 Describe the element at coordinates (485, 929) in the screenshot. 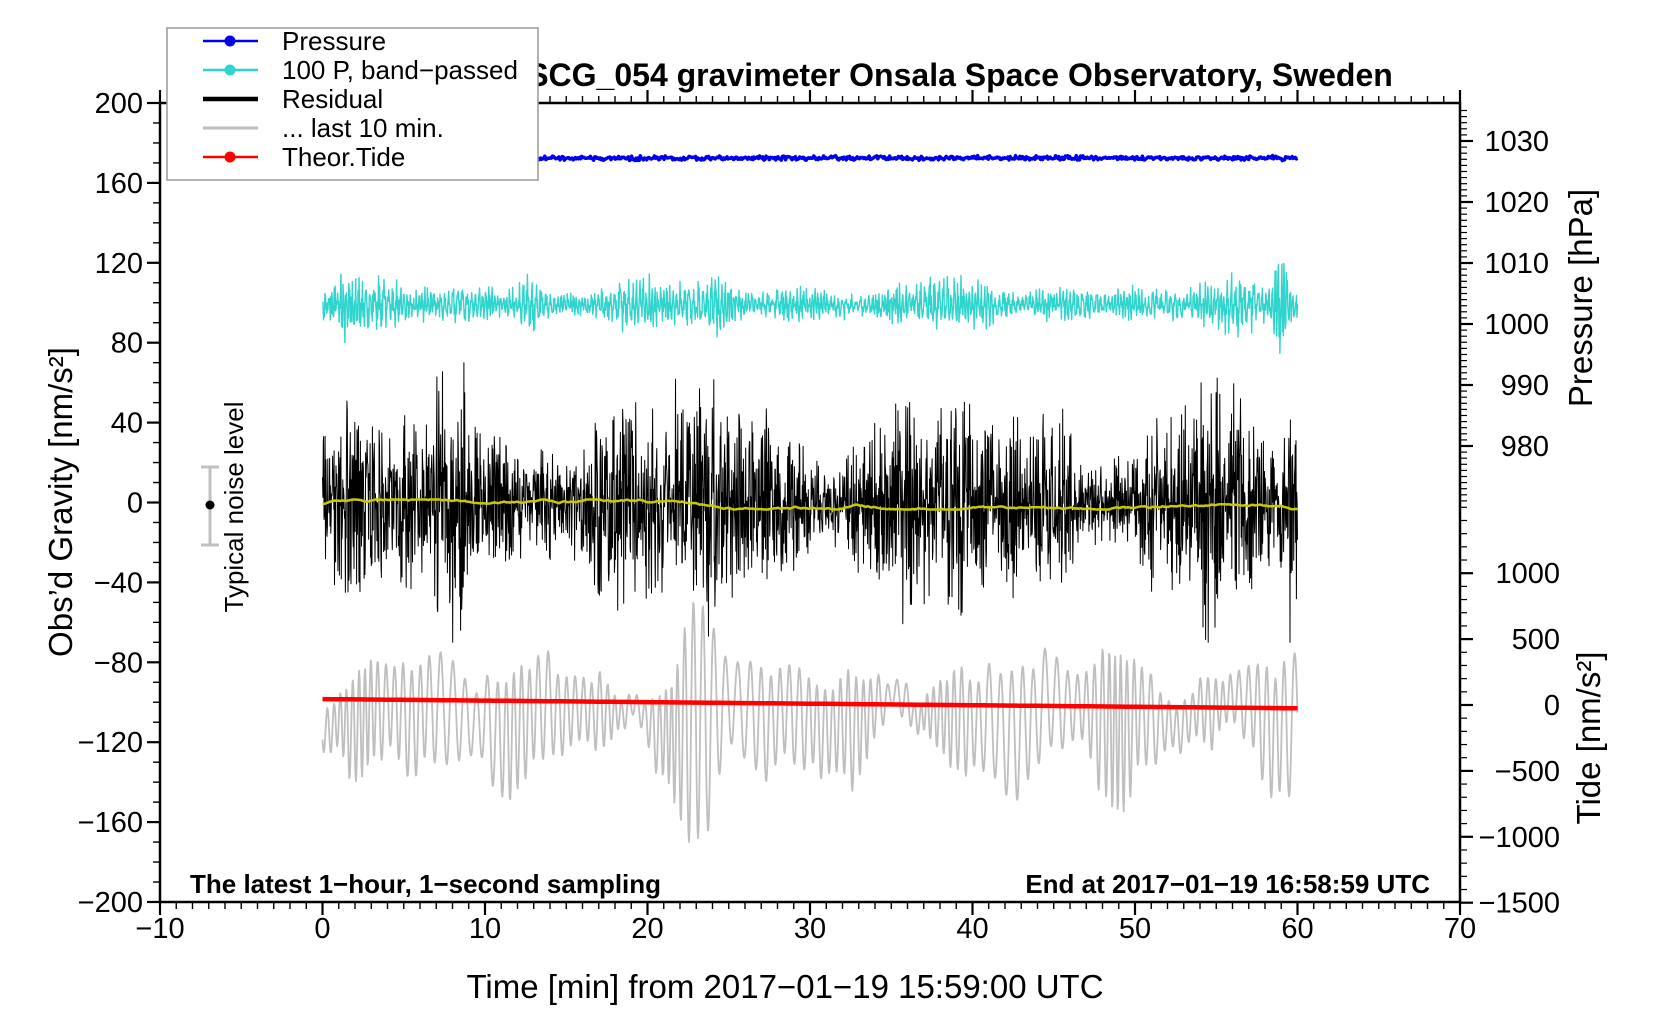

I see `x-tick-label: 10` at that location.